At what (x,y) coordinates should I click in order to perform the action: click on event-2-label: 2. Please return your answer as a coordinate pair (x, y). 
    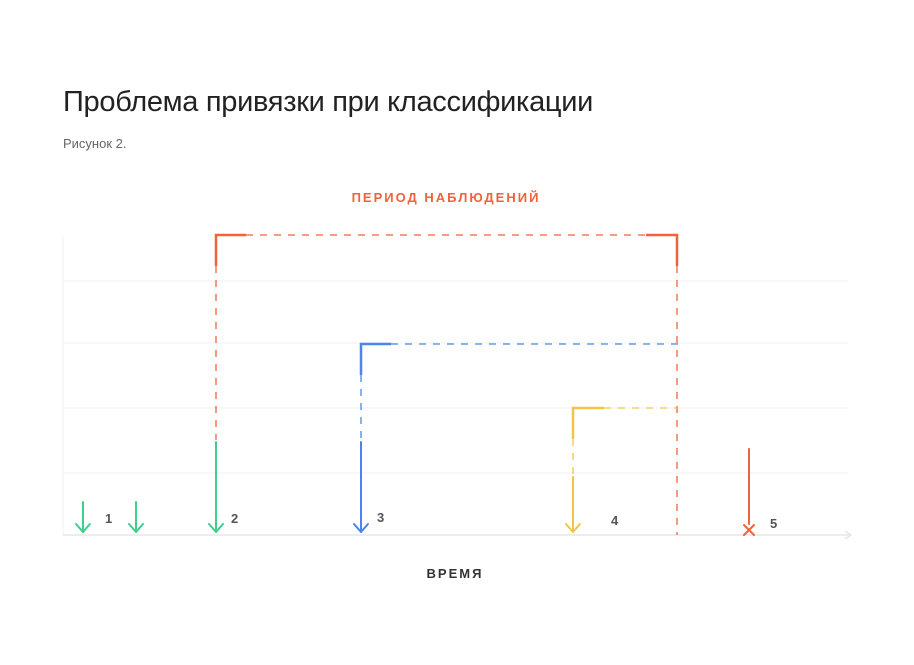
    Looking at the image, I should click on (234, 518).